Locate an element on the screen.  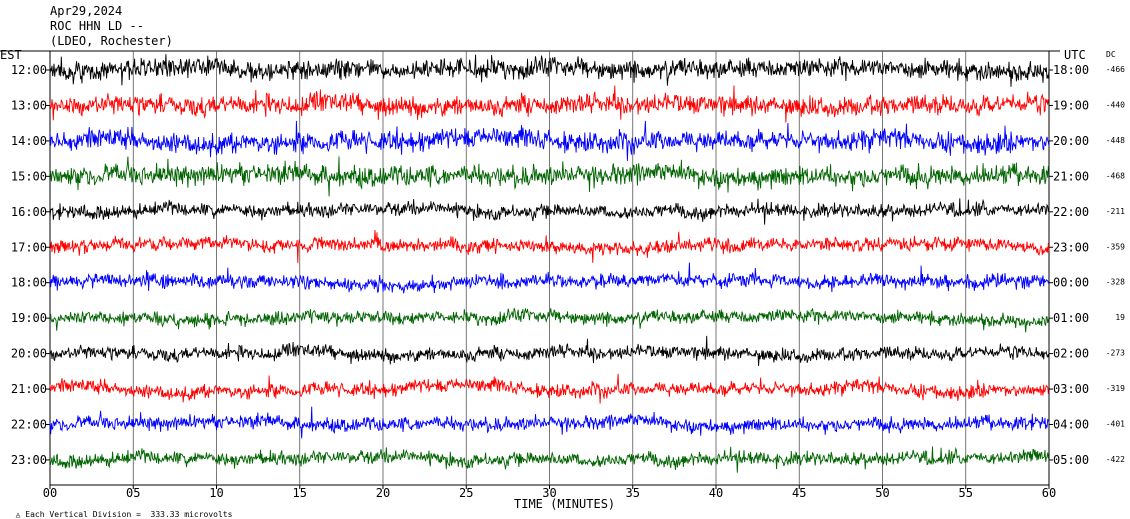
est-hour-label: 19:00 is located at coordinates (29, 318).